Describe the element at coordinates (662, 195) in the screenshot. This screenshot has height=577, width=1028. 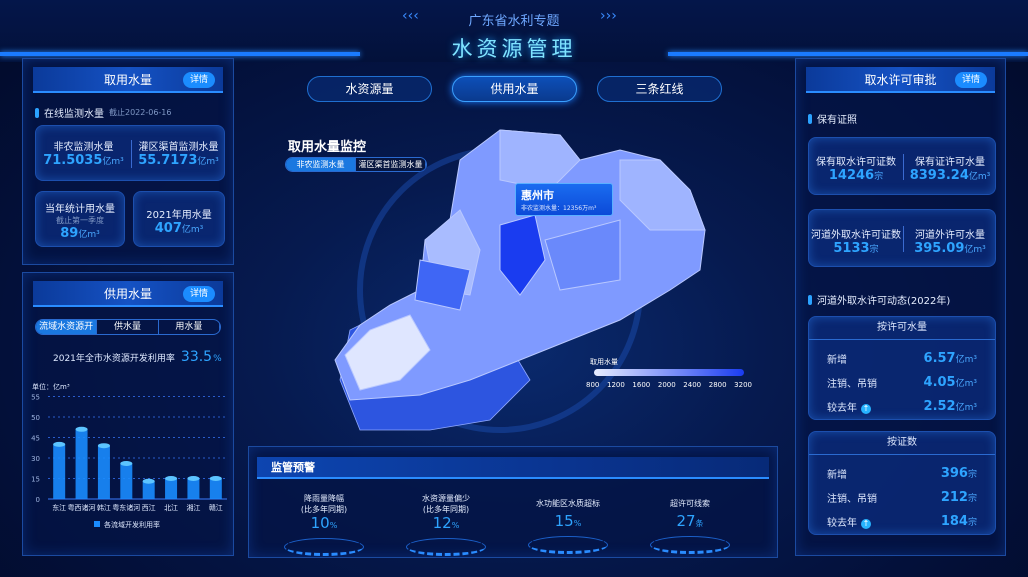
I see `map-region-meizhou` at that location.